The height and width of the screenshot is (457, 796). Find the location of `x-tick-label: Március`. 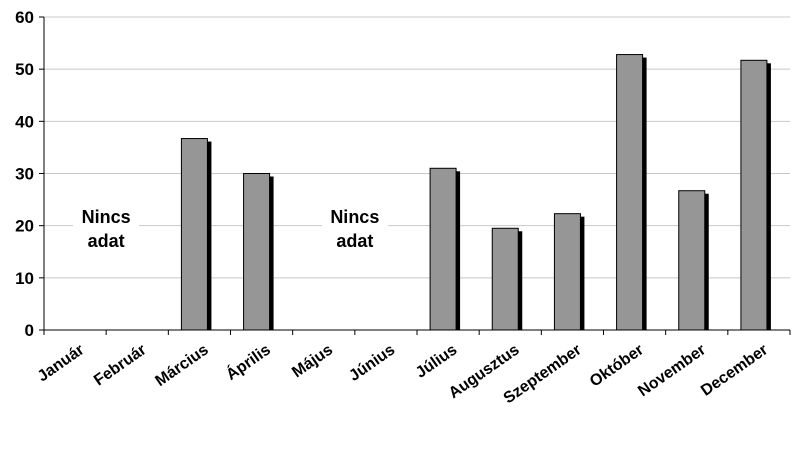

x-tick-label: Március is located at coordinates (181, 365).